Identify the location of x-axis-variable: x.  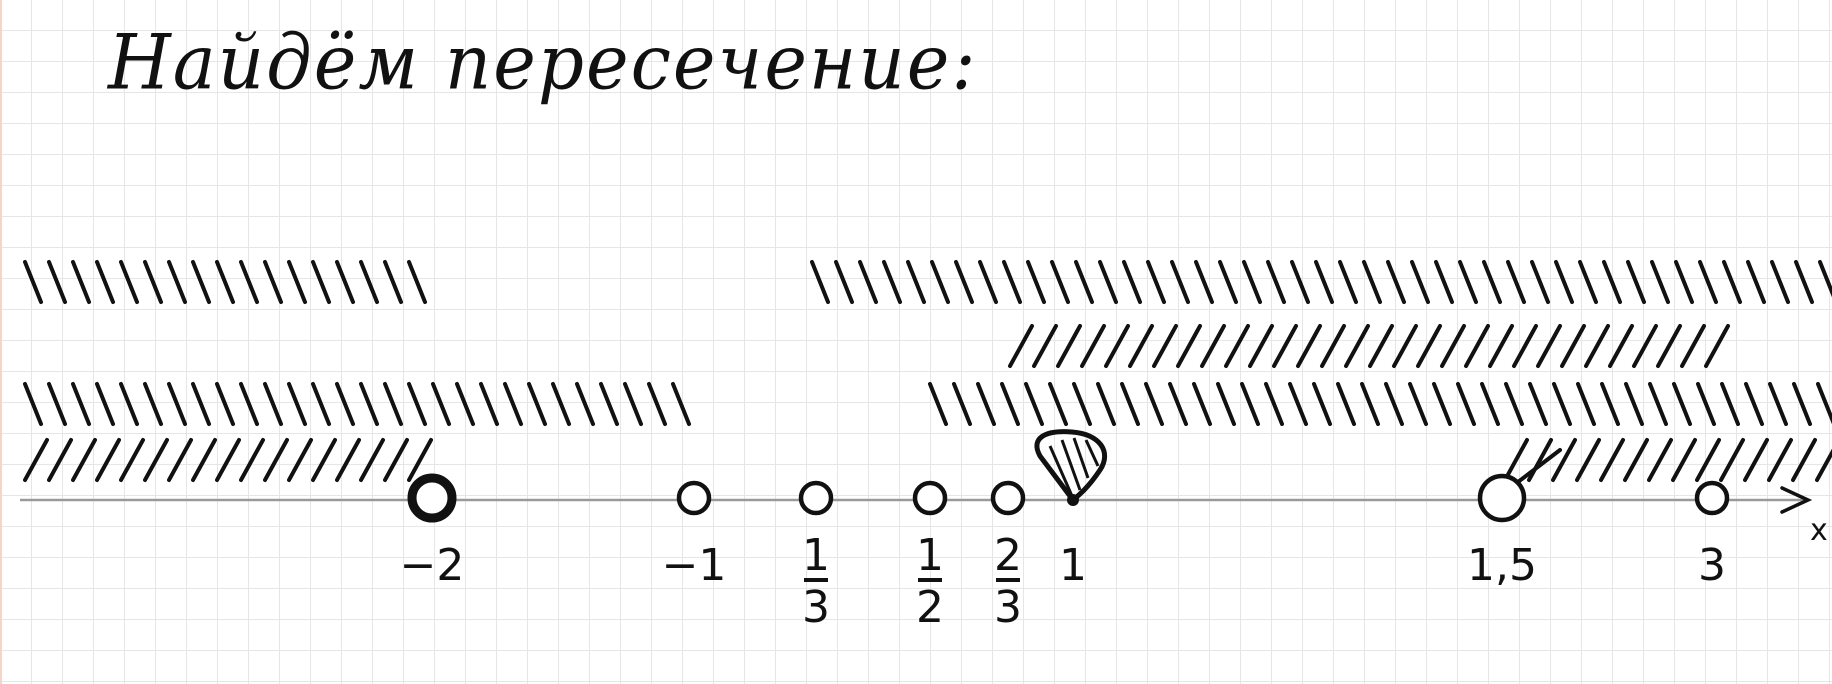
(1819, 530).